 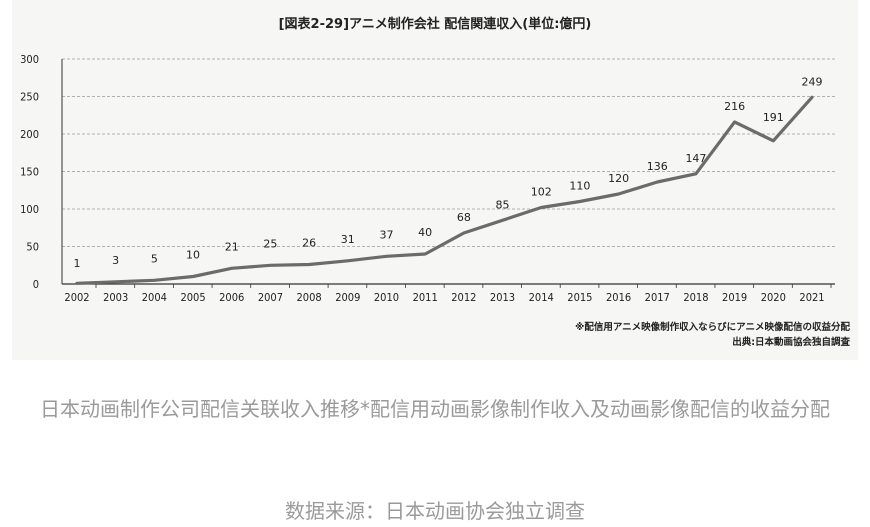 I want to click on x-tick-label: 2002, so click(x=76, y=297).